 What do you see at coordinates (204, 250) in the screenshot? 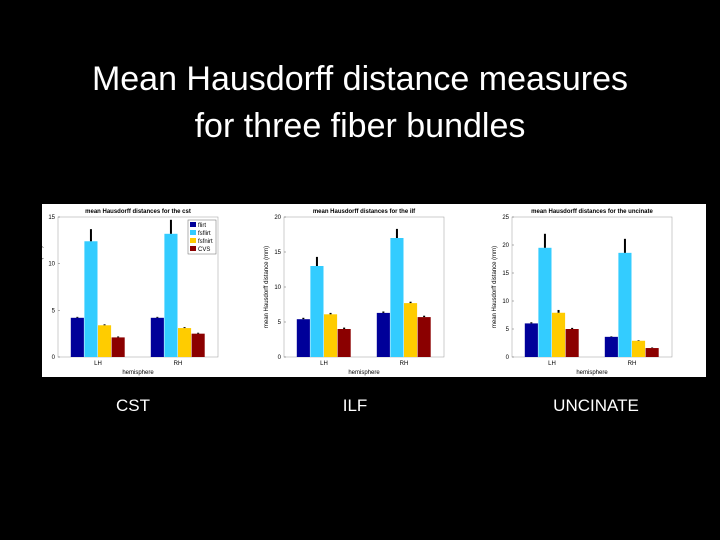
I see `legend-label: CVS` at bounding box center [204, 250].